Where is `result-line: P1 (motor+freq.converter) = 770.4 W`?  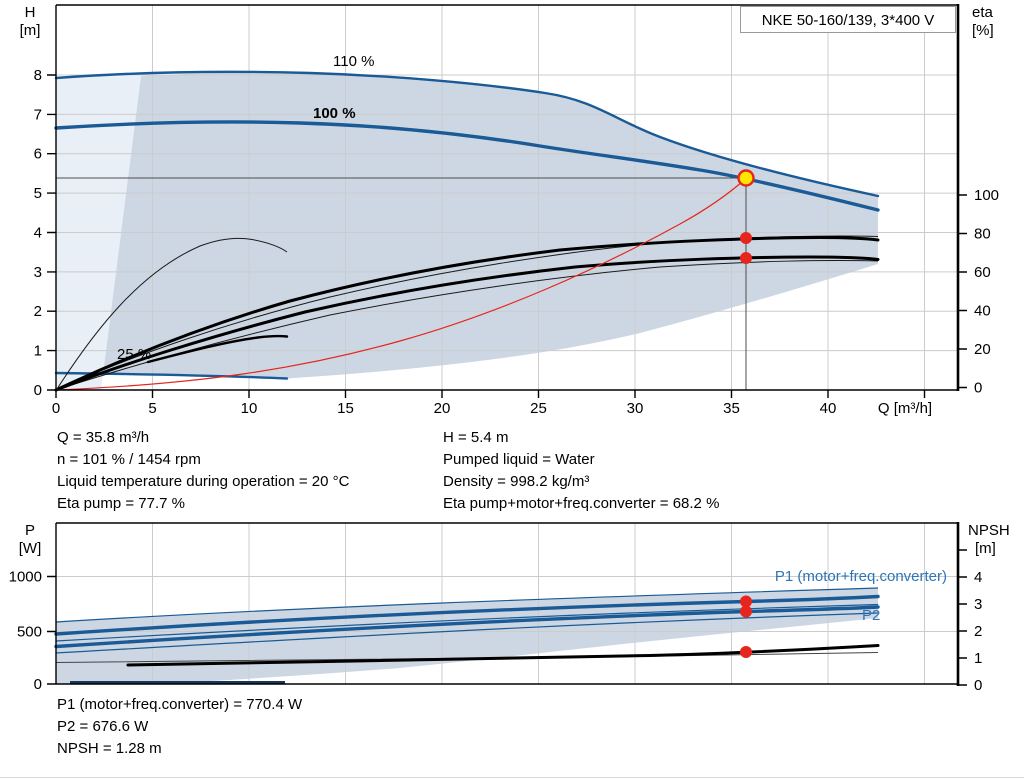
result-line: P1 (motor+freq.converter) = 770.4 W is located at coordinates (180, 704).